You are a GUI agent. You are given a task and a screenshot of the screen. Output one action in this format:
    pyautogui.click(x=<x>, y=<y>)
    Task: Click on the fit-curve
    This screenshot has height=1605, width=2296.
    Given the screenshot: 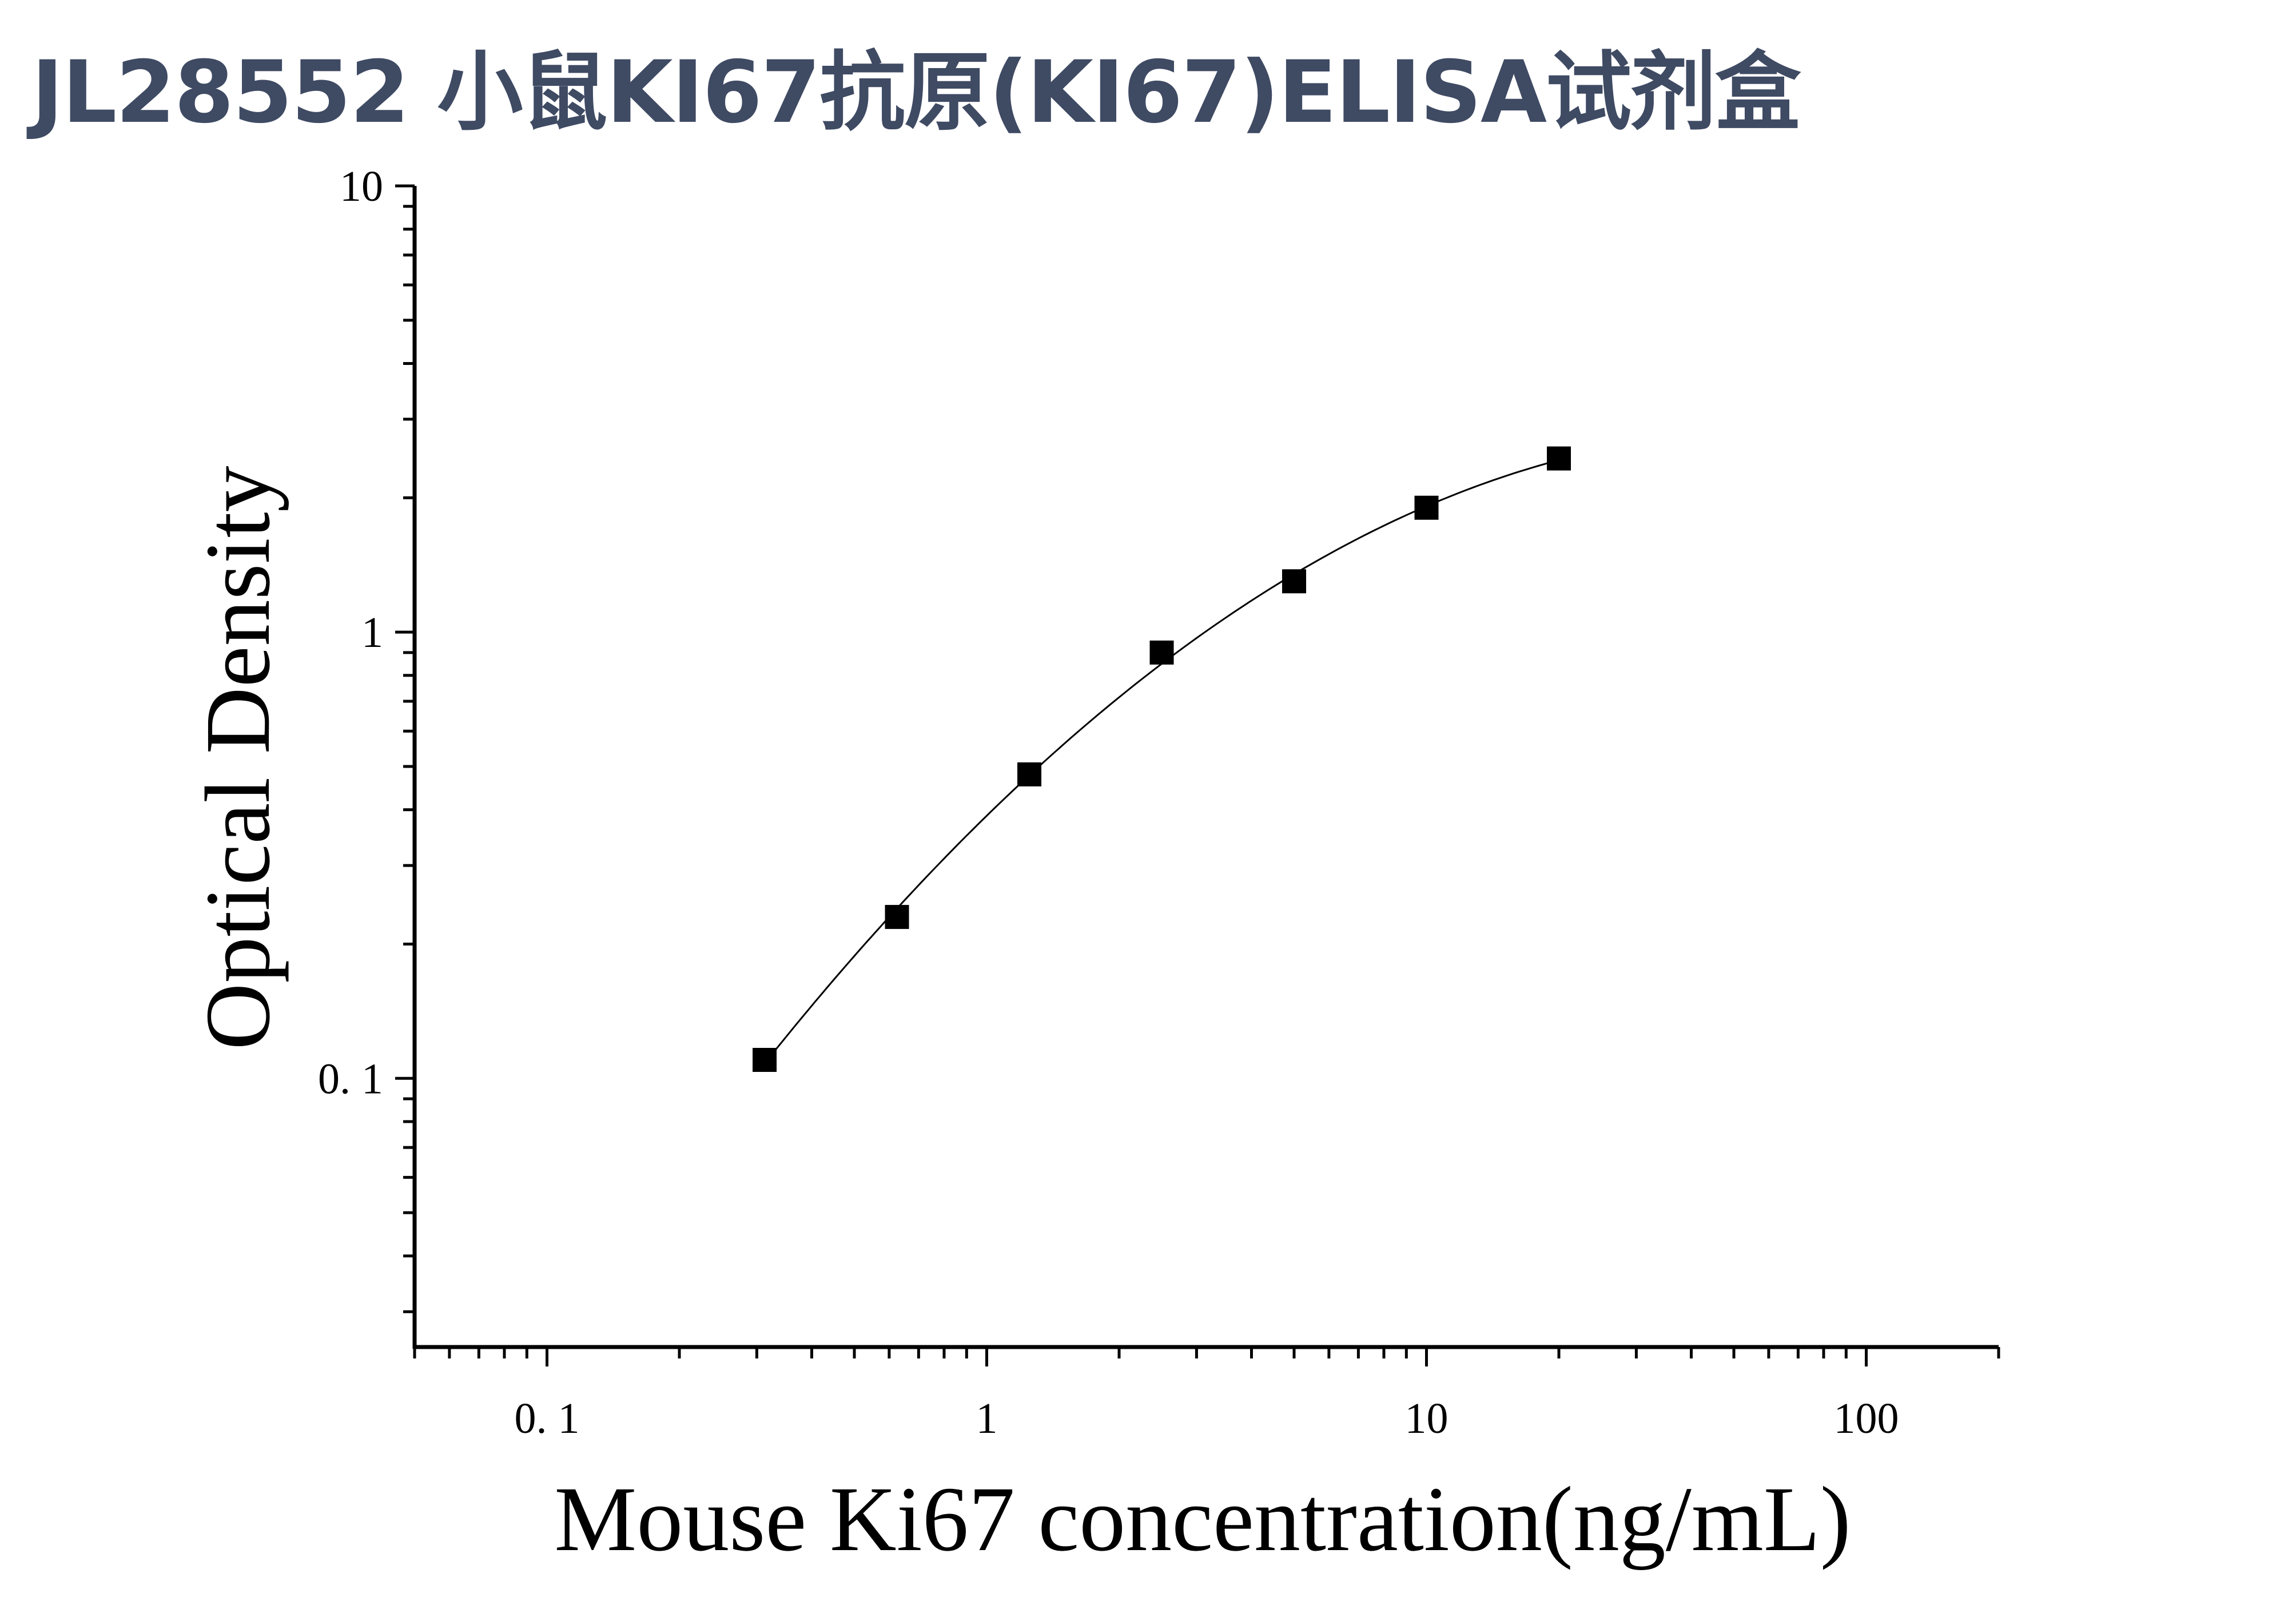 What is the action you would take?
    pyautogui.click(x=1163, y=759)
    